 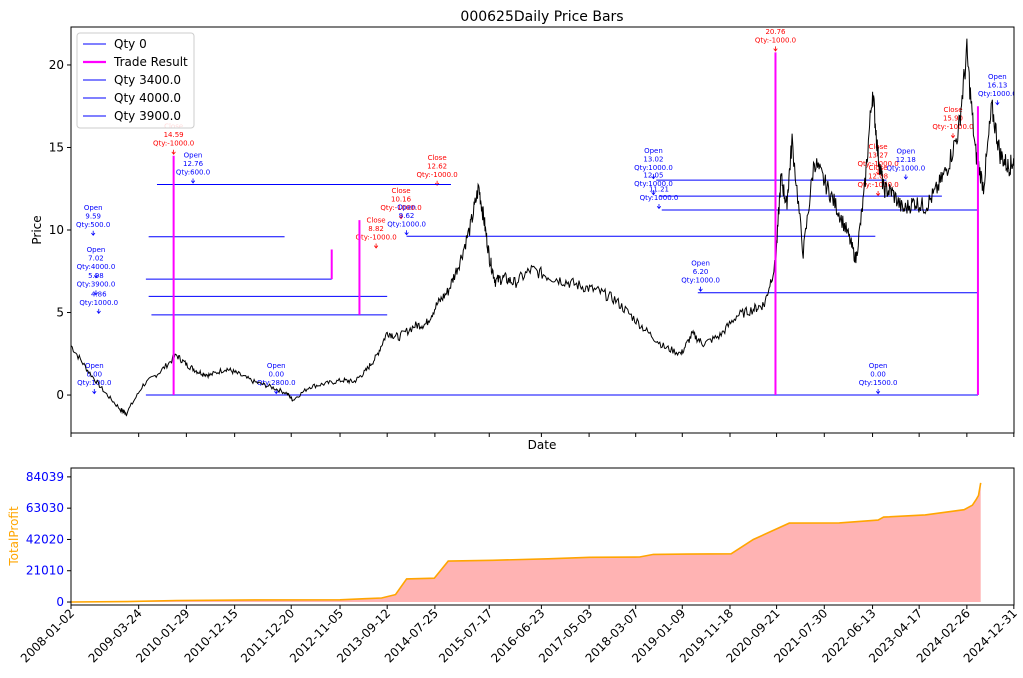 What do you see at coordinates (37, 229) in the screenshot?
I see `price-y-axis-label: Price` at bounding box center [37, 229].